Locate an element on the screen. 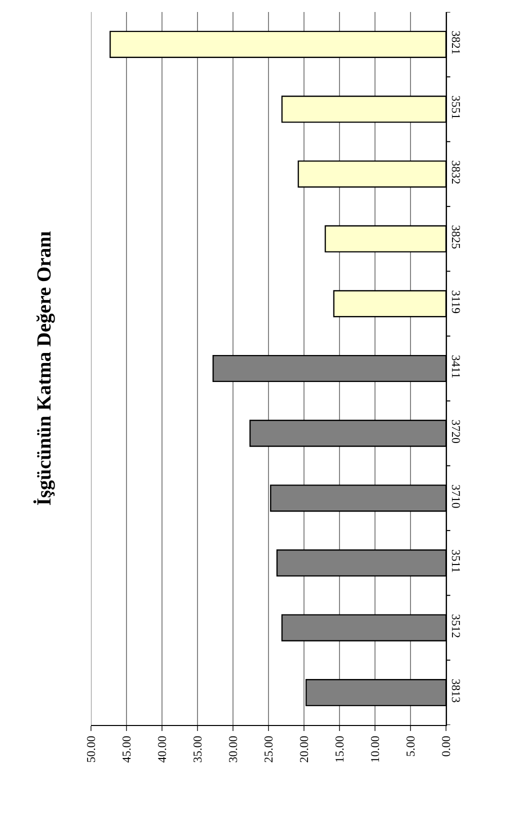 This screenshot has height=814, width=514. y-tick-label: 3813 is located at coordinates (455, 690).